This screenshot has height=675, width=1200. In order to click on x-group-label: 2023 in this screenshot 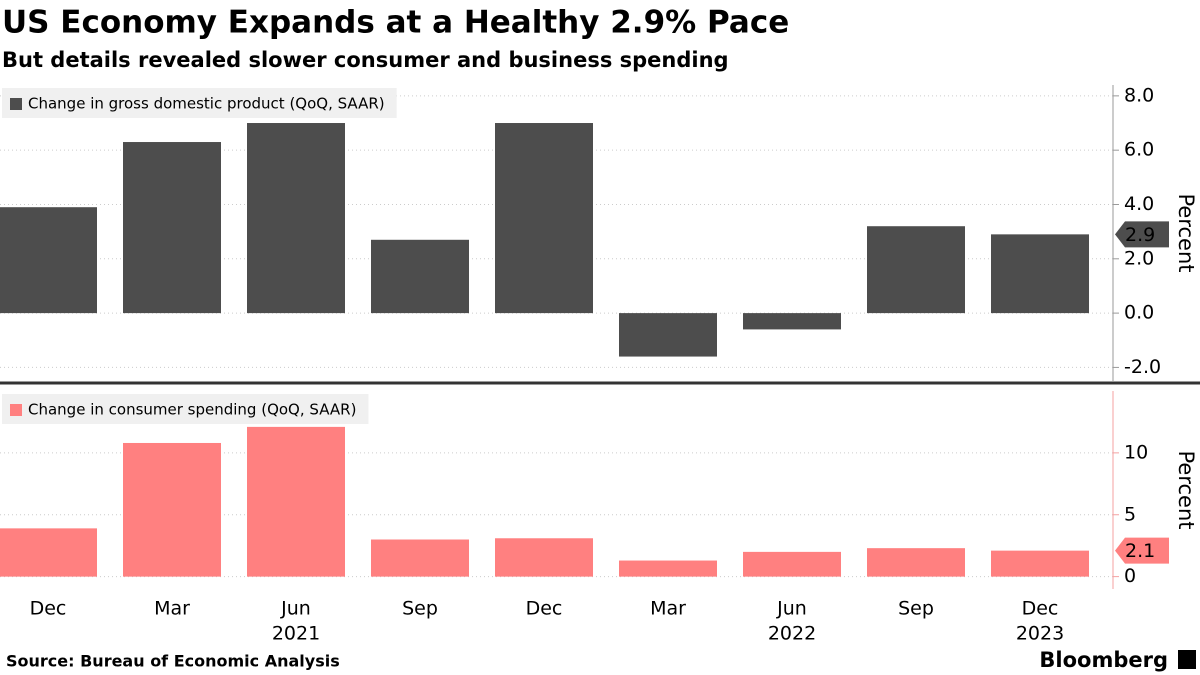, I will do `click(1040, 634)`.